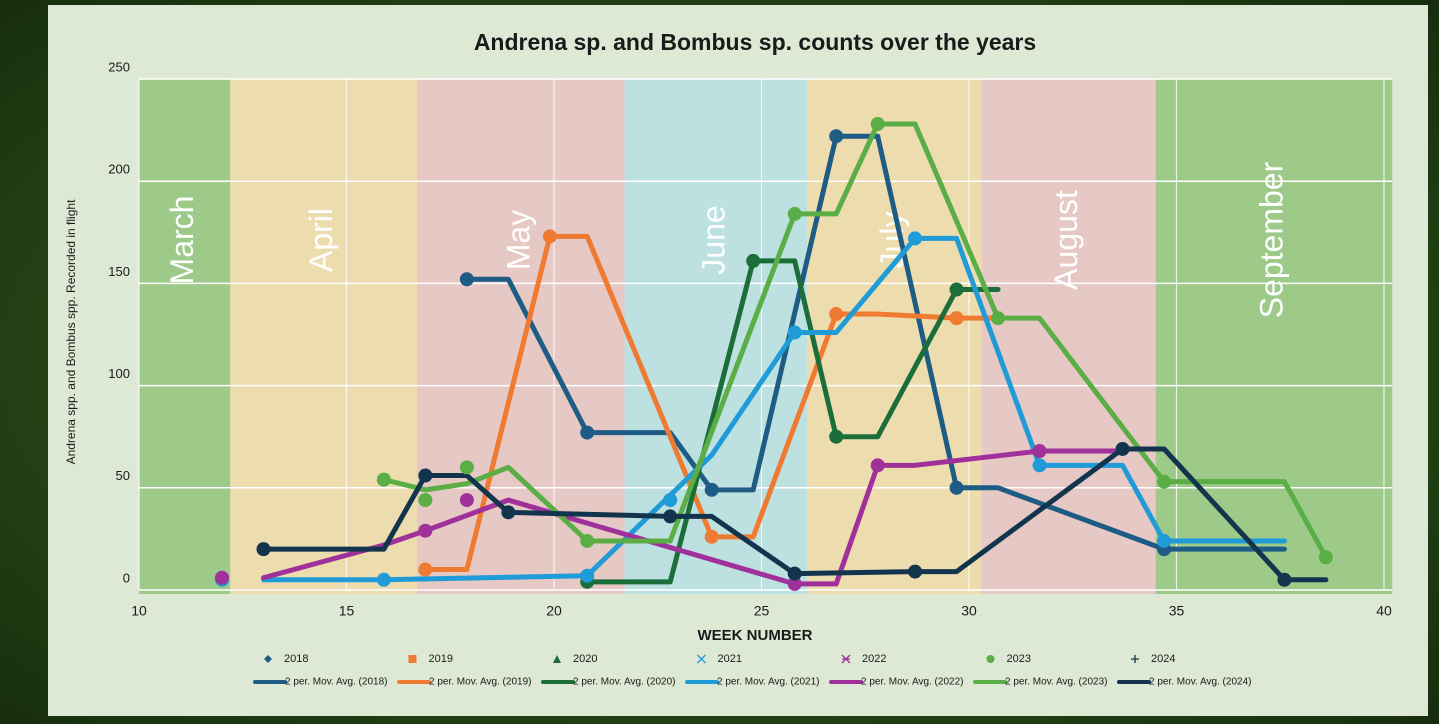  Describe the element at coordinates (1384, 611) in the screenshot. I see `x-tick-label: 40` at that location.